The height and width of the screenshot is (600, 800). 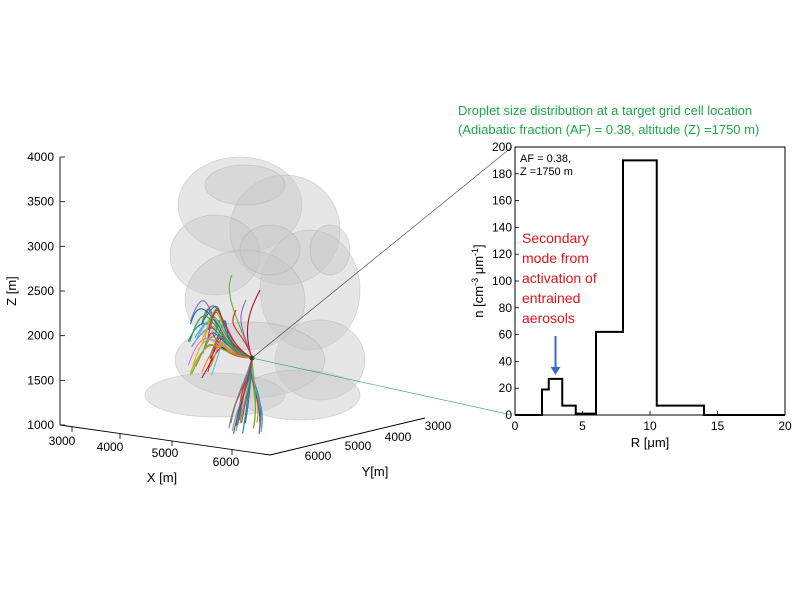 I want to click on z-axis-ticks: 1000 1500 2000 2500 3000 3500 4000, so click(x=46, y=291).